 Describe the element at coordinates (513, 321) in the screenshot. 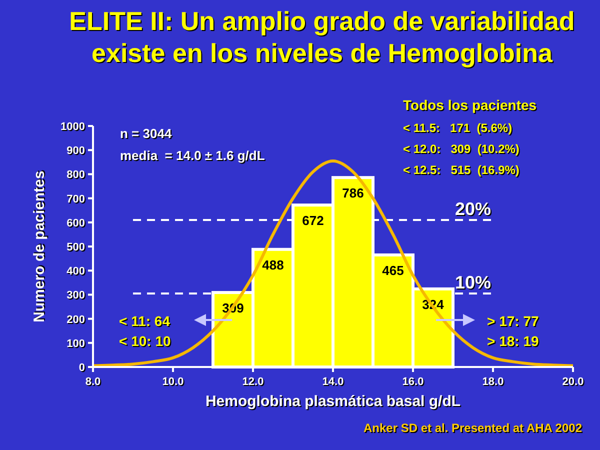

I see `annotation: > 17: 77` at that location.